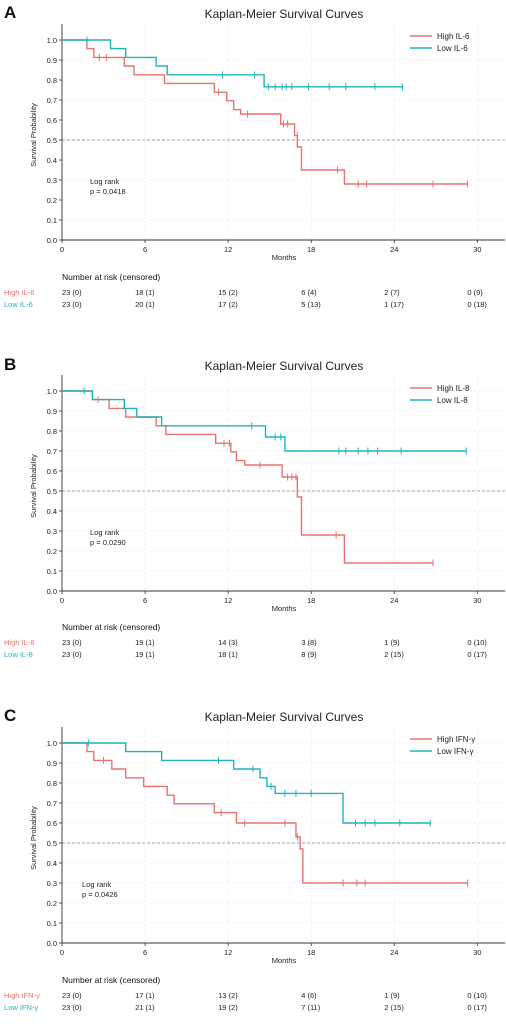 The height and width of the screenshot is (1027, 506). I want to click on legend-entry-high: High IFN-γ, so click(456, 739).